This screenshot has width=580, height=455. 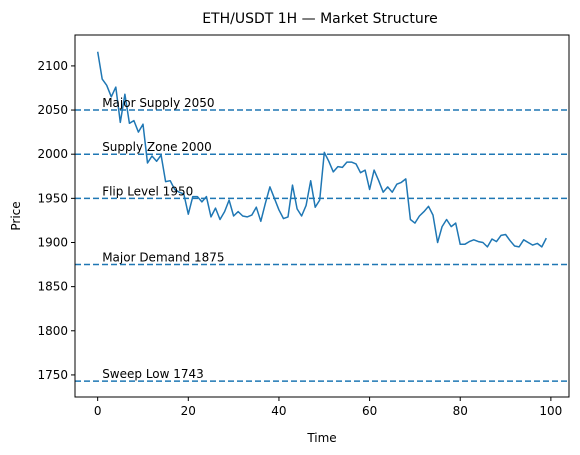 I want to click on y-tick-label: 2100, so click(x=52, y=66).